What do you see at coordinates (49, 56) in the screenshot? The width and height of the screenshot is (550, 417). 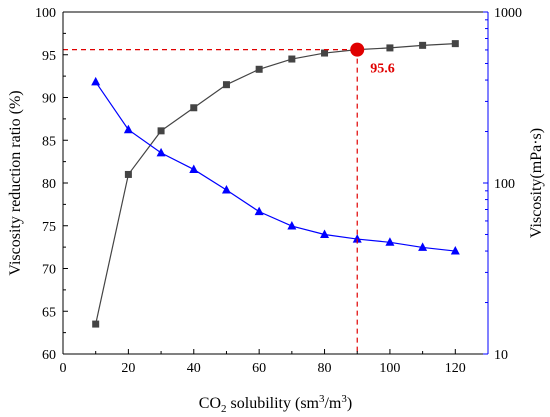 I see `y-left-tick-label: 95` at bounding box center [49, 56].